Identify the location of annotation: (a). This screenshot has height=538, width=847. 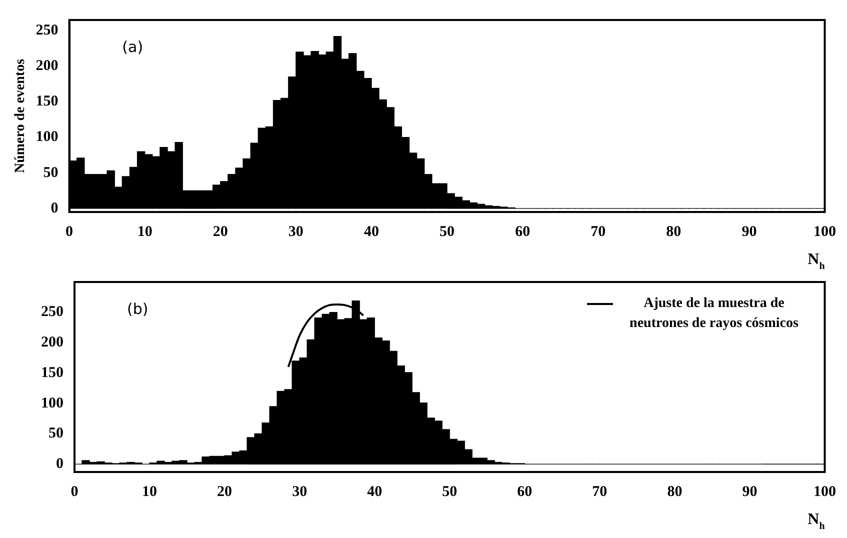
(133, 47).